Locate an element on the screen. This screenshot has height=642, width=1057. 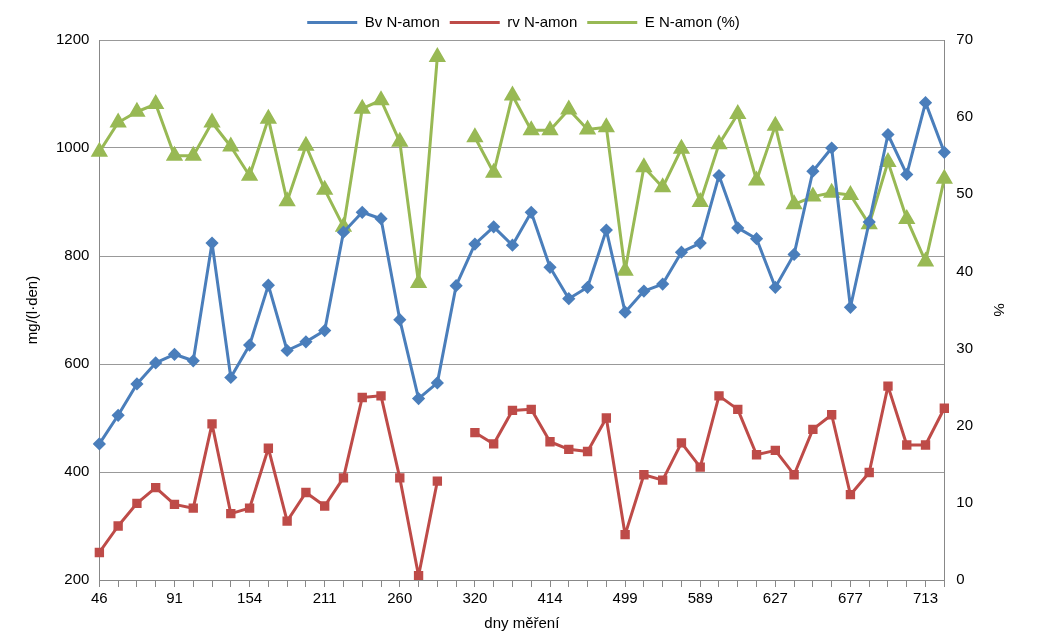
y2-tick-label: 40 is located at coordinates (964, 270).